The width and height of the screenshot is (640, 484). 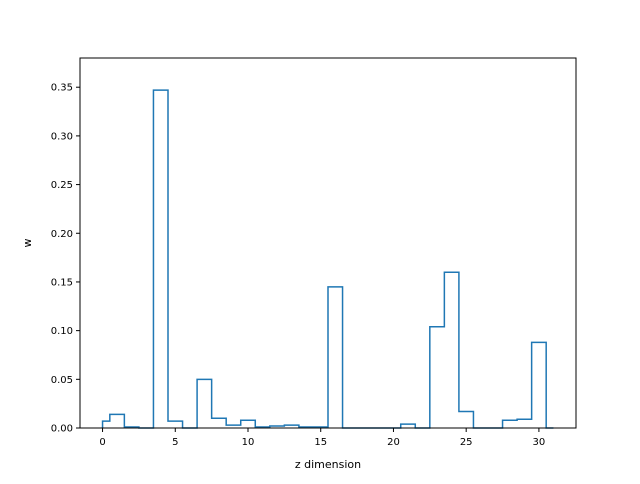 I want to click on y-axis-label: w, so click(x=27, y=243).